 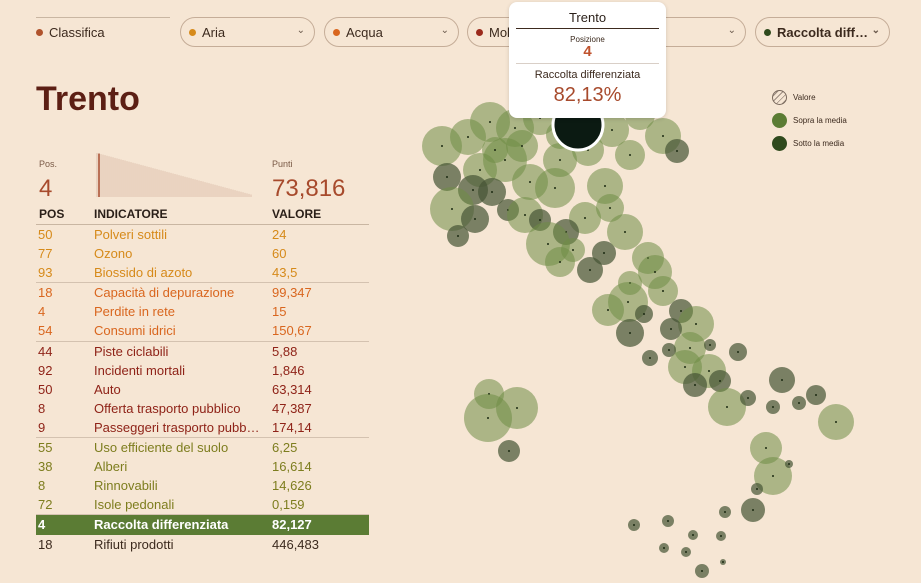 I want to click on row-indicator: Raccolta differenziata, so click(x=161, y=525).